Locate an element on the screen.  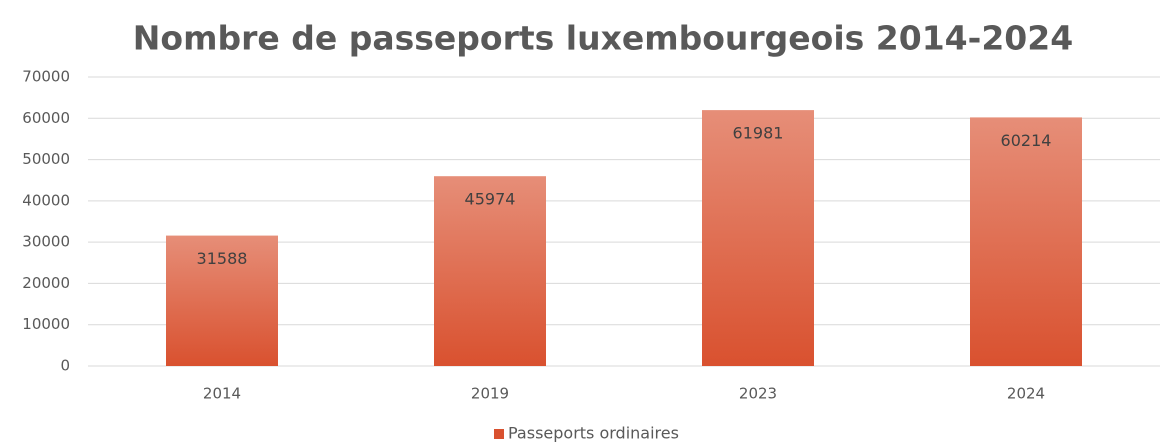
legend-swatch is located at coordinates (499, 434).